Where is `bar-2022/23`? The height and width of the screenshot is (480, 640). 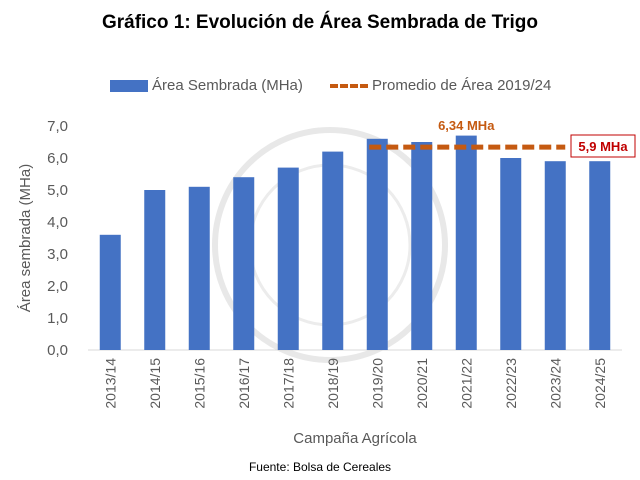 bar-2022/23 is located at coordinates (511, 254).